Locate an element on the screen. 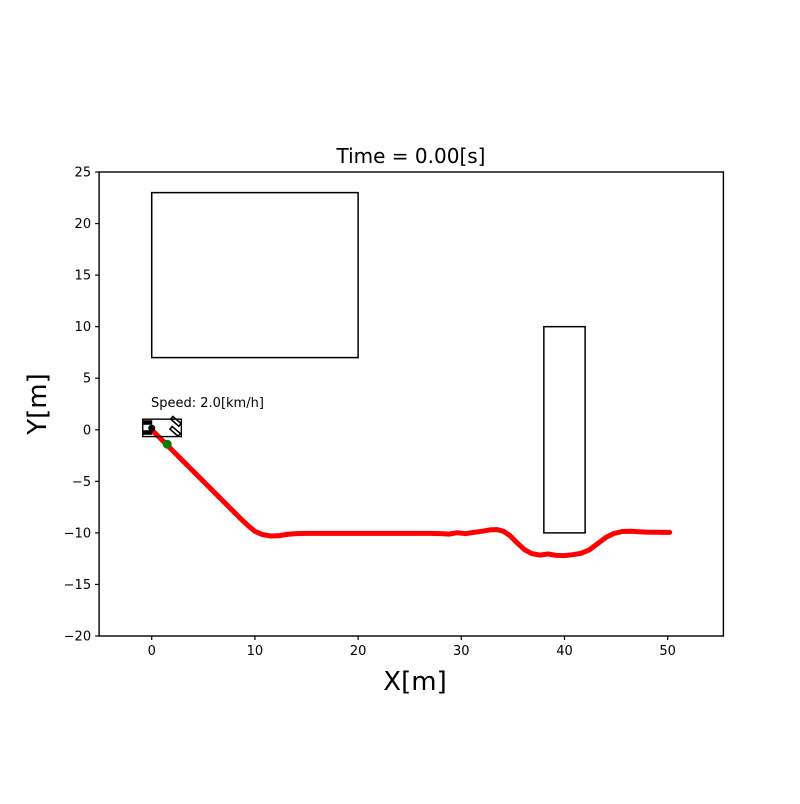 The width and height of the screenshot is (800, 804). y-tick-label-5: 5 is located at coordinates (87, 379).